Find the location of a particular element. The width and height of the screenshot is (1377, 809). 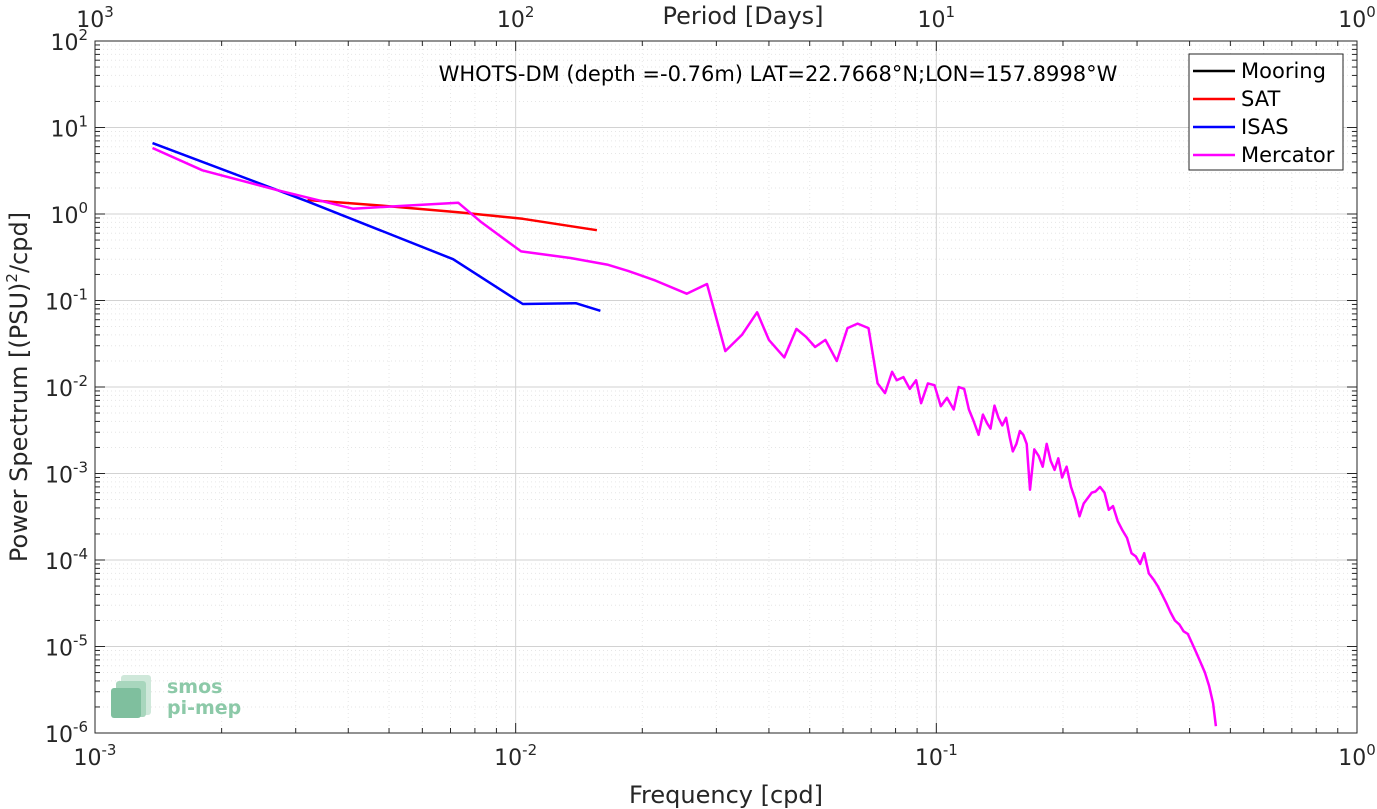

x-tick-label: 10⁻¹ is located at coordinates (936, 756).